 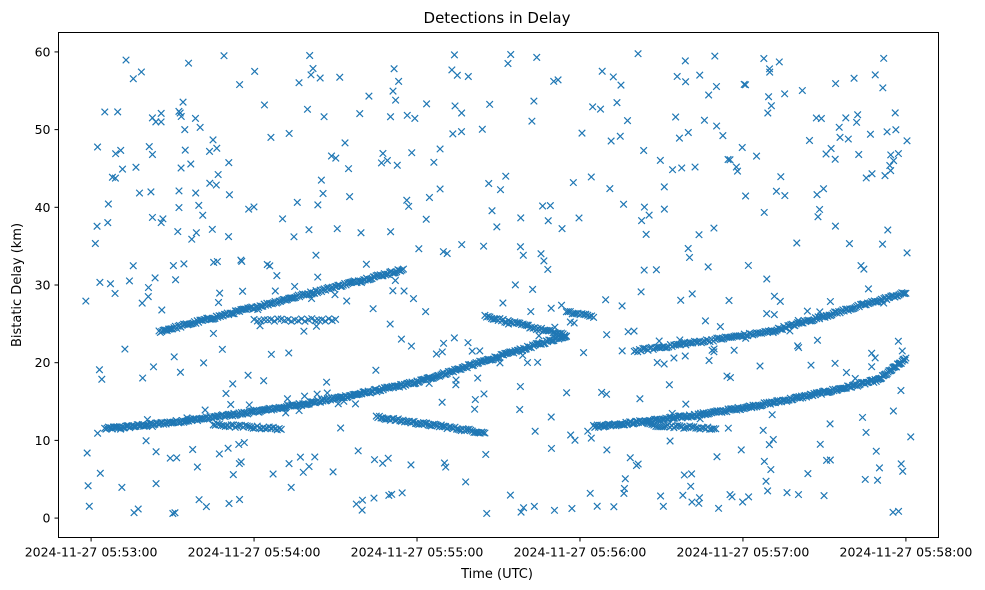 I want to click on x-tick-label: 2024-11-27 05:56:00, so click(x=580, y=552).